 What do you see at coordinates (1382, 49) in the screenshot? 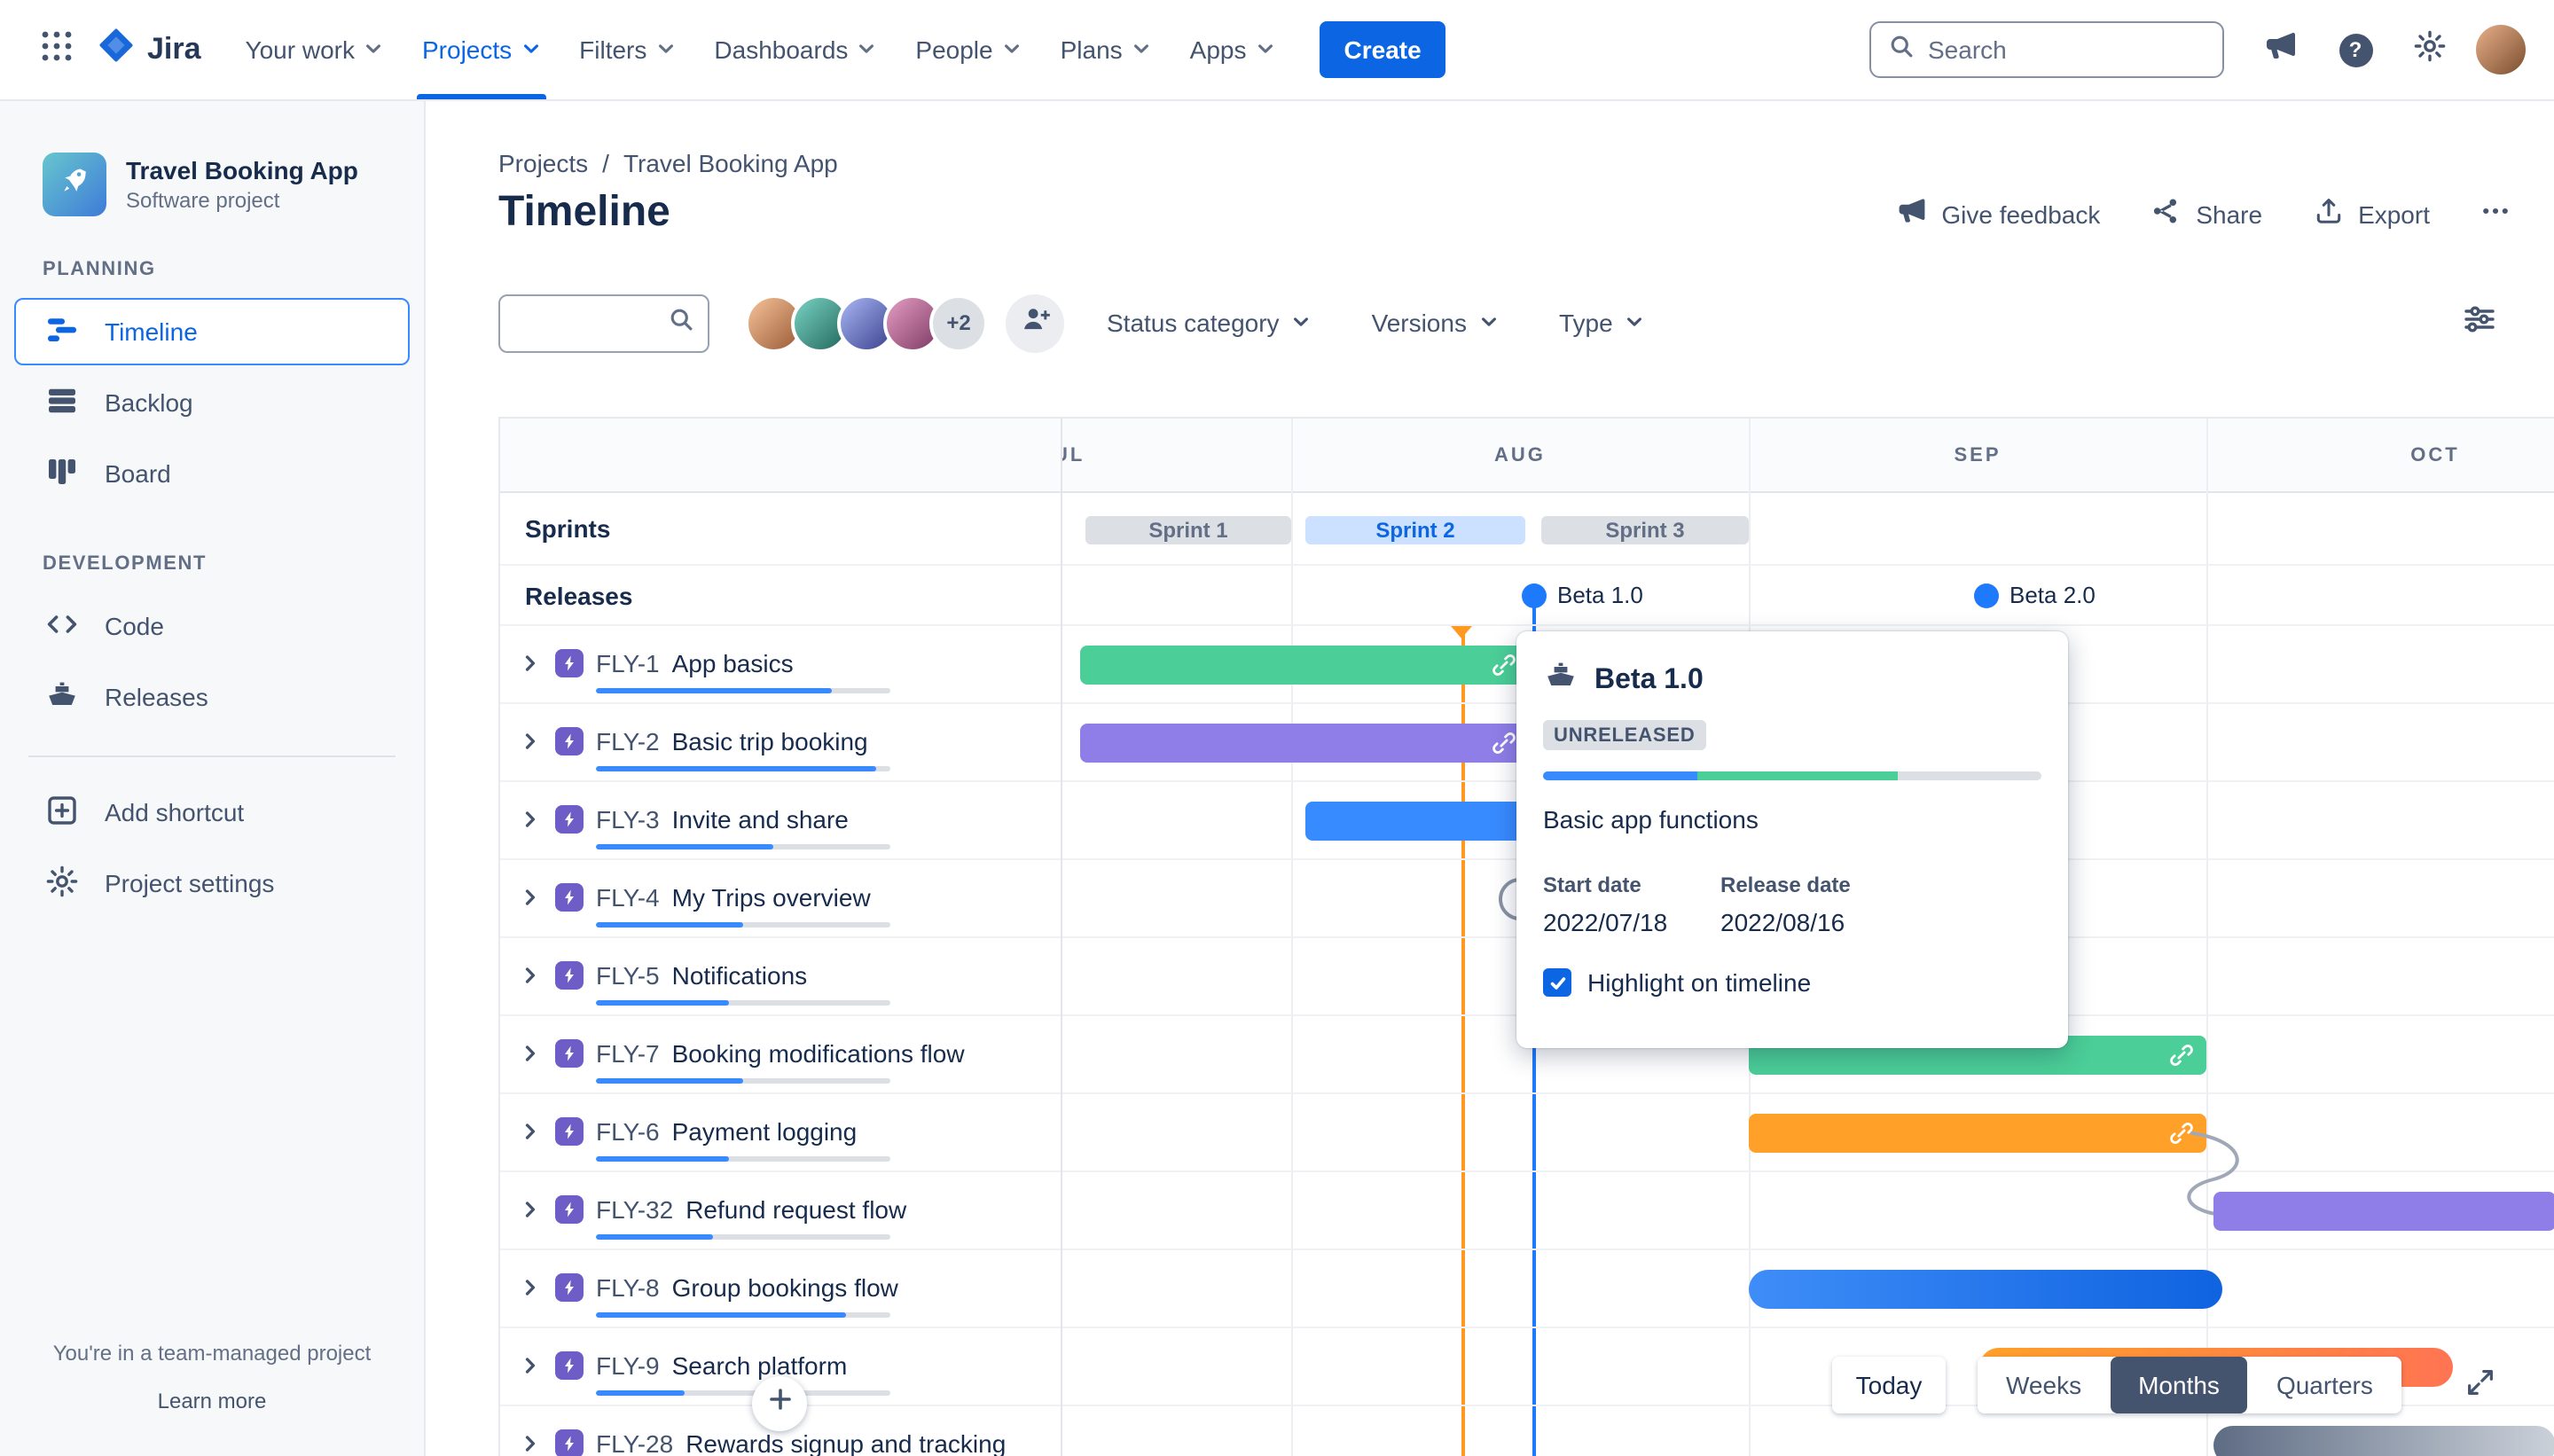
I see `create-button: Create` at bounding box center [1382, 49].